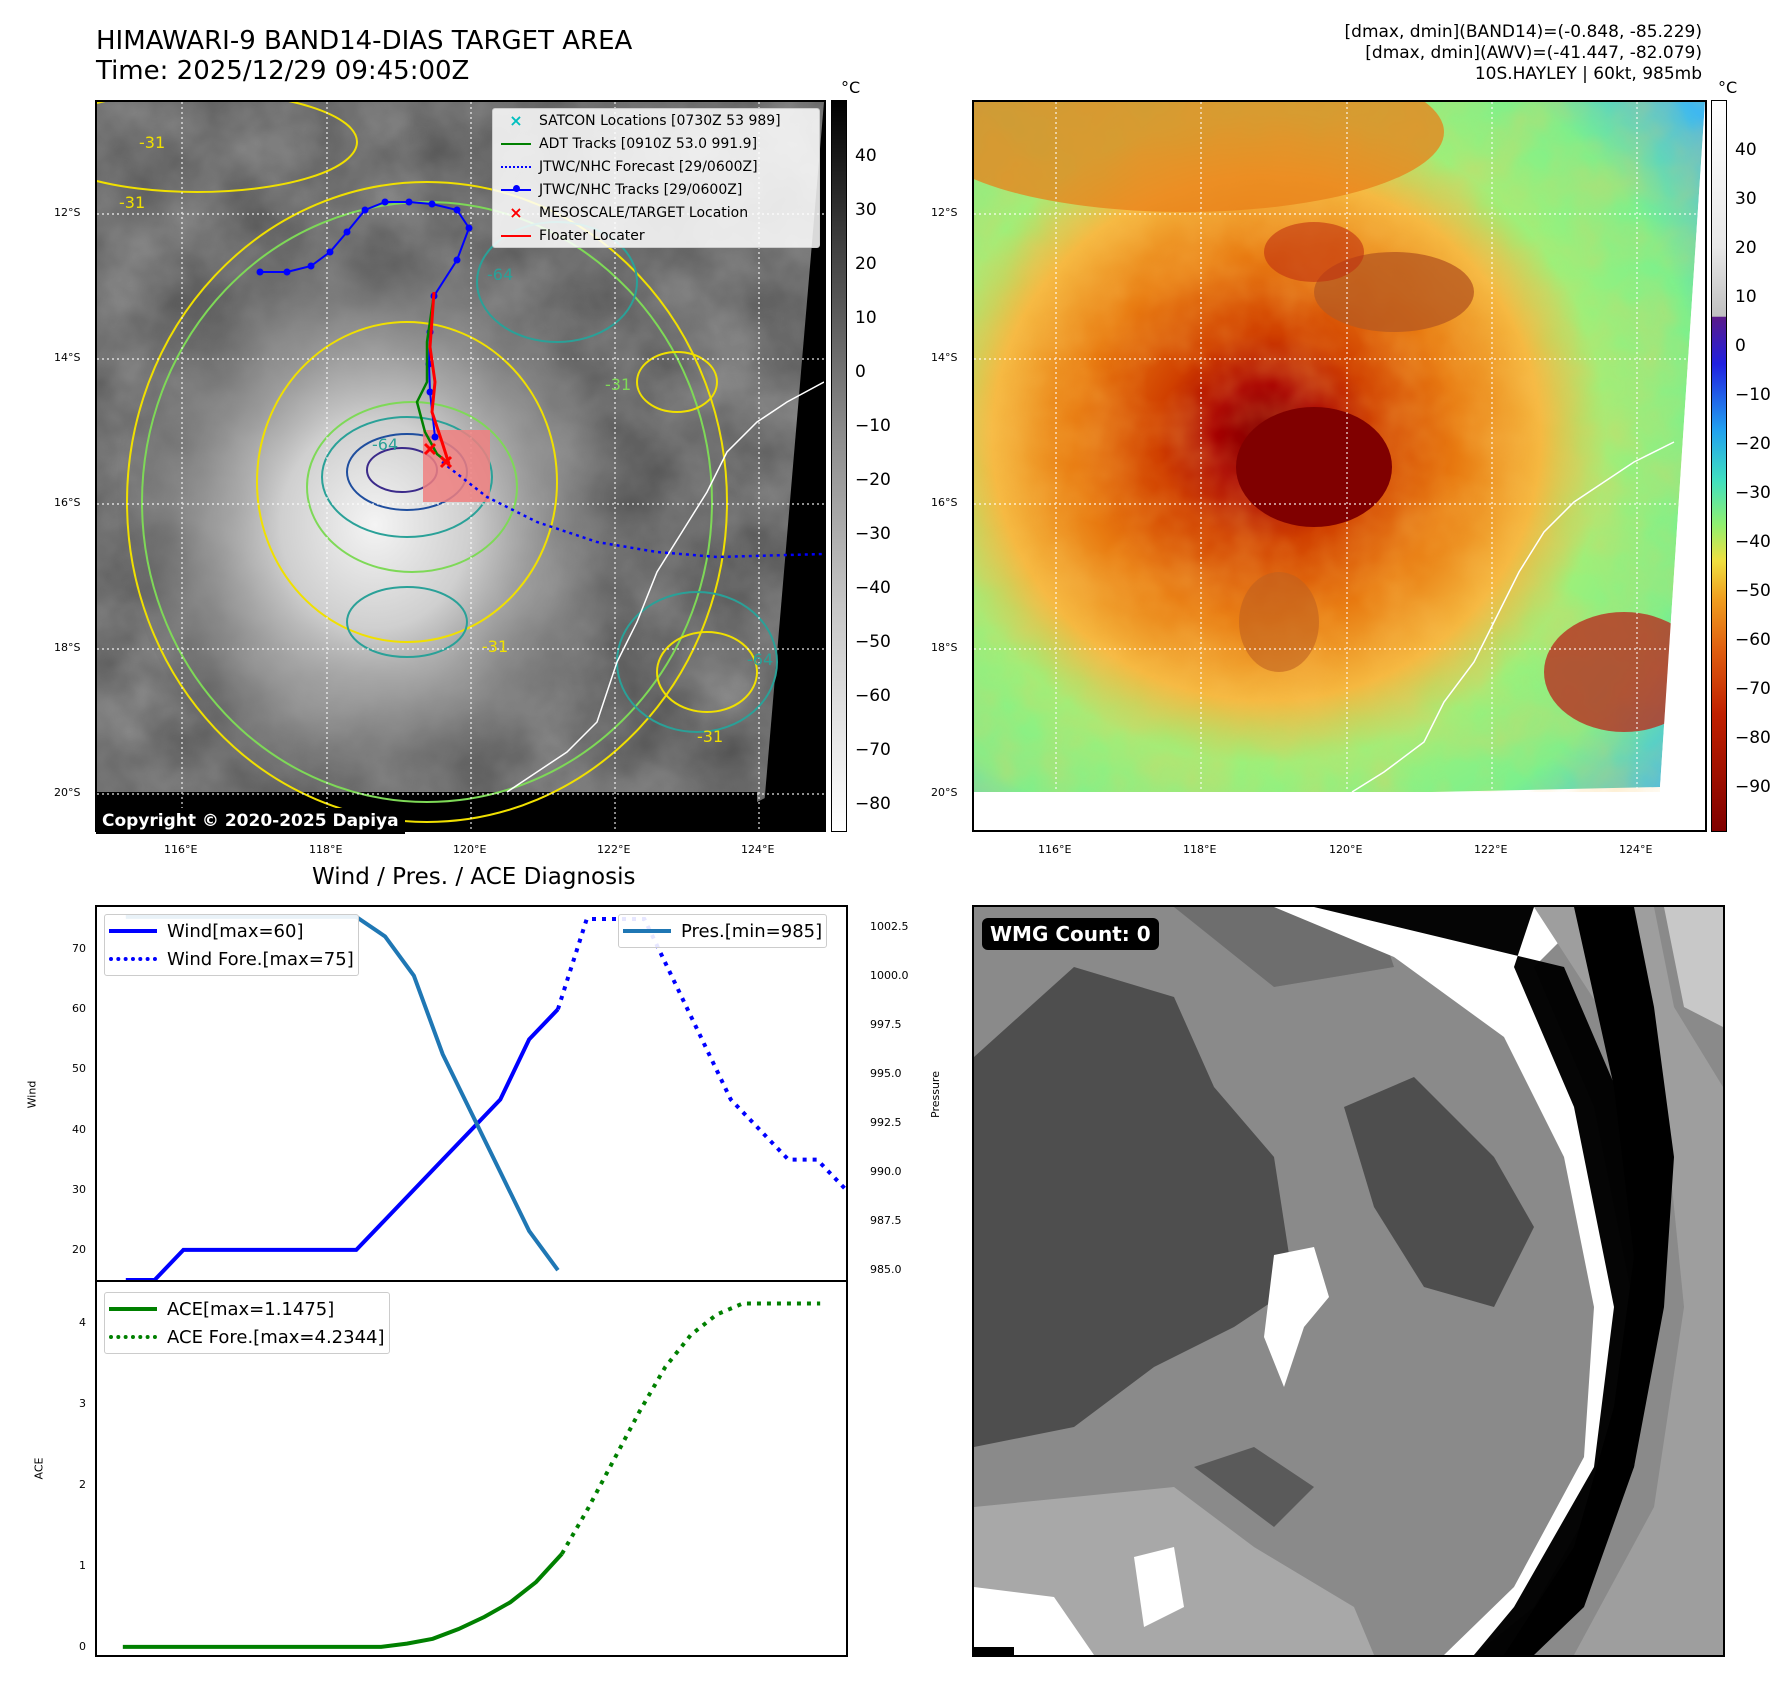 The width and height of the screenshot is (1788, 1690). I want to click on ace-legend: ACE[max=1.1475] ACE Fore.[max=4.2344], so click(247, 1323).